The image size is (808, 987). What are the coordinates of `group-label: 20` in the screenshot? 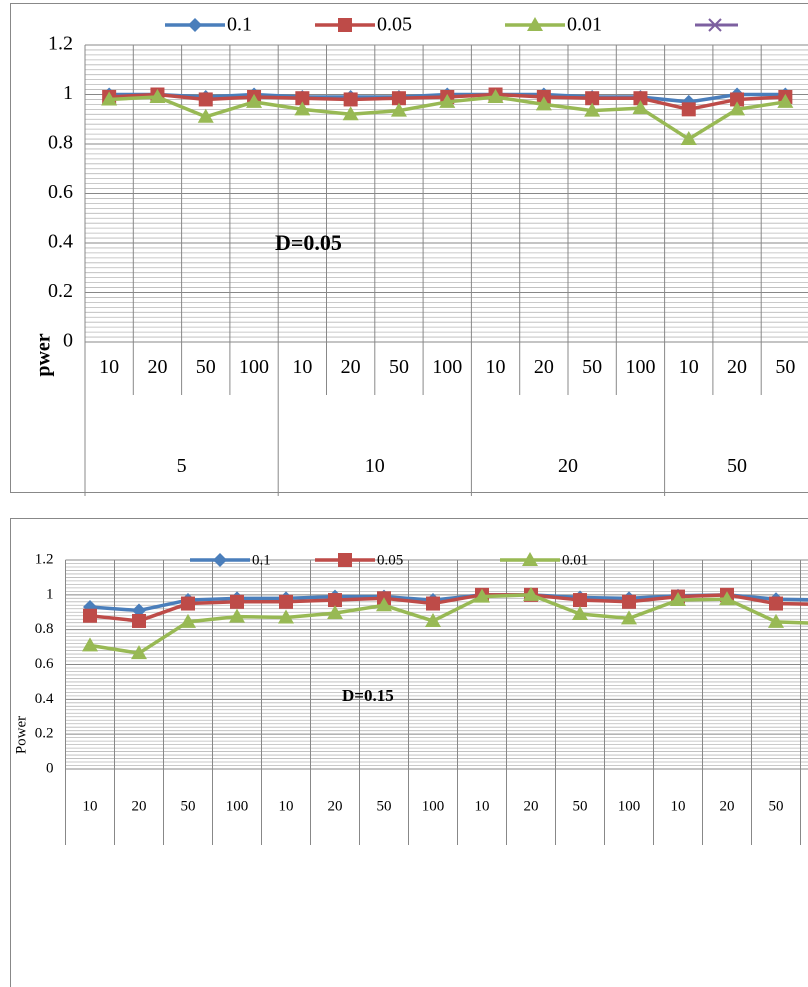 It's located at (568, 466).